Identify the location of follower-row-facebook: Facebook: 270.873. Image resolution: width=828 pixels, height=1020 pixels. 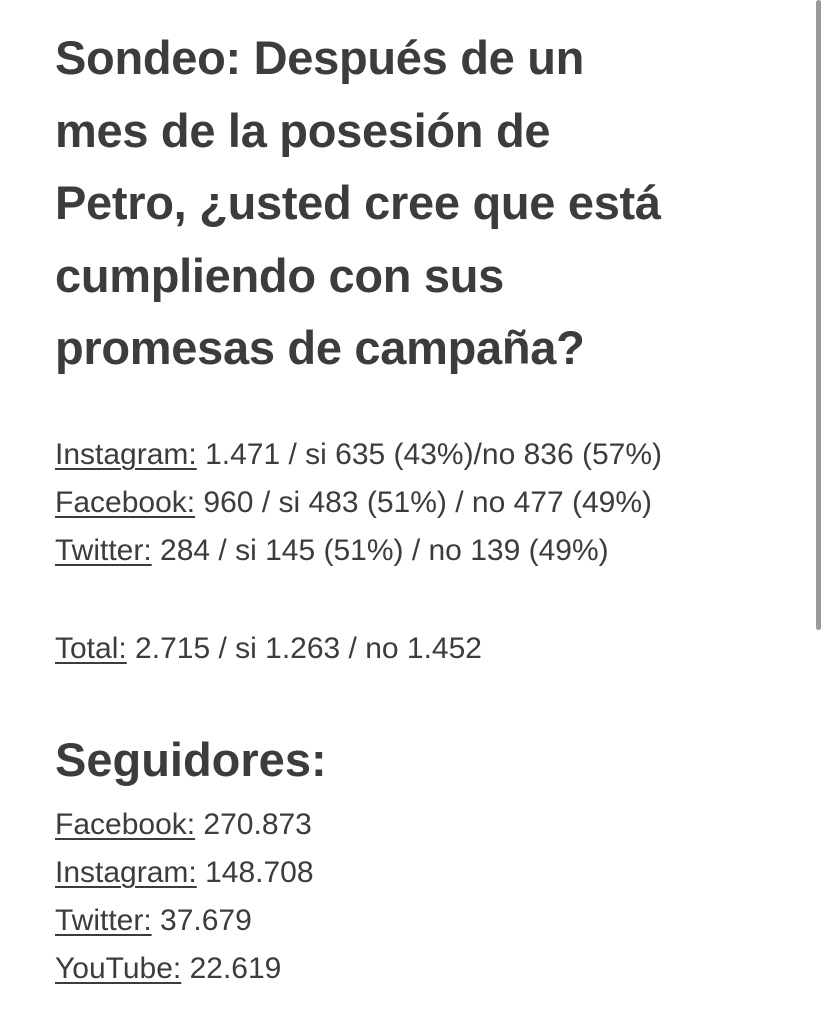
(184, 825).